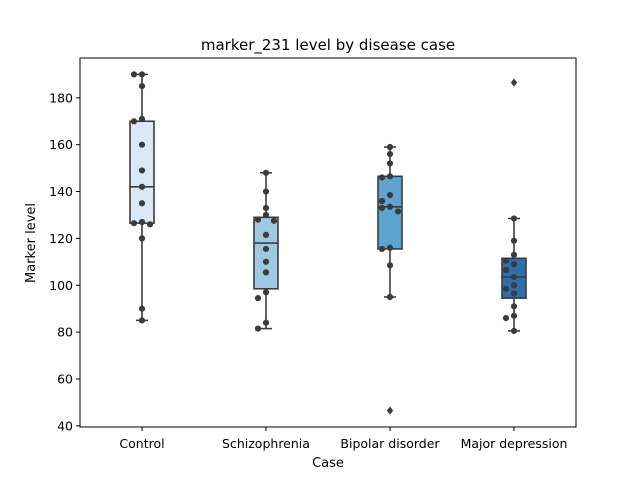 The height and width of the screenshot is (480, 640). What do you see at coordinates (390, 443) in the screenshot?
I see `x-tick-label: Bipolar disorder` at bounding box center [390, 443].